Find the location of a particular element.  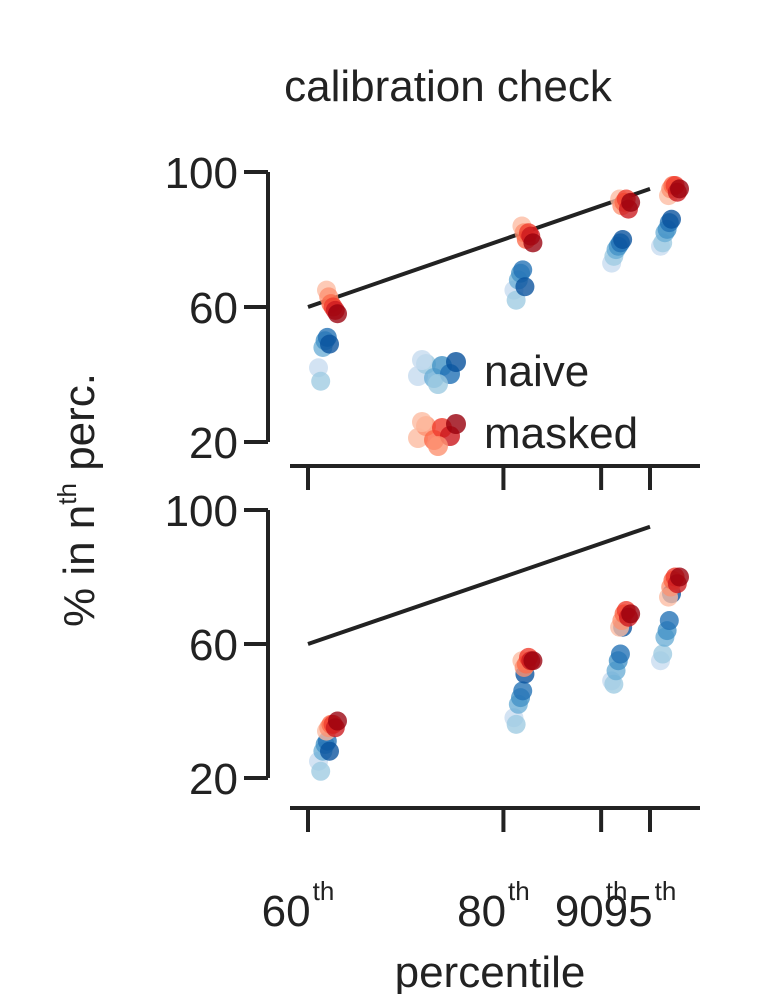

x-tick-label: 60th is located at coordinates (298, 906).